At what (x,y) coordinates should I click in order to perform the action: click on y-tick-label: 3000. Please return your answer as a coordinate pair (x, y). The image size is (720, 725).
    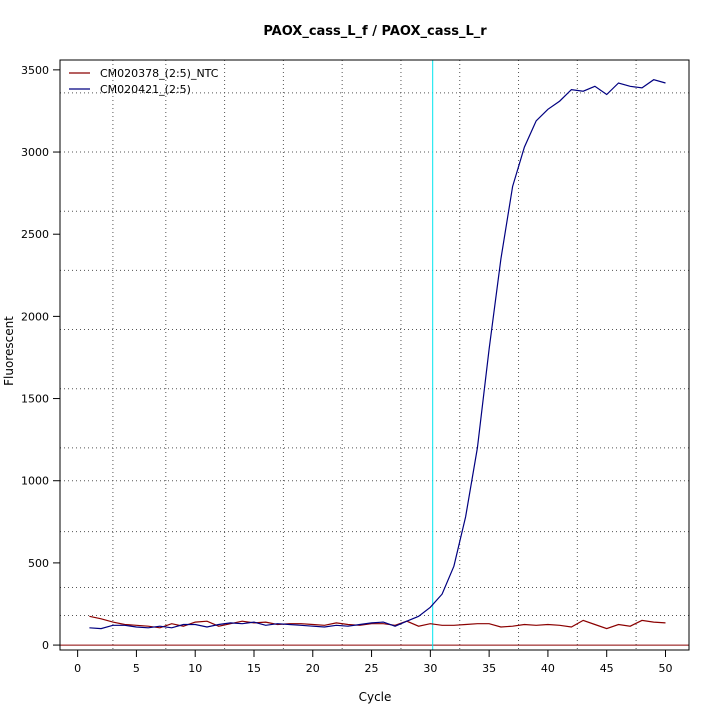
    Looking at the image, I should click on (35, 152).